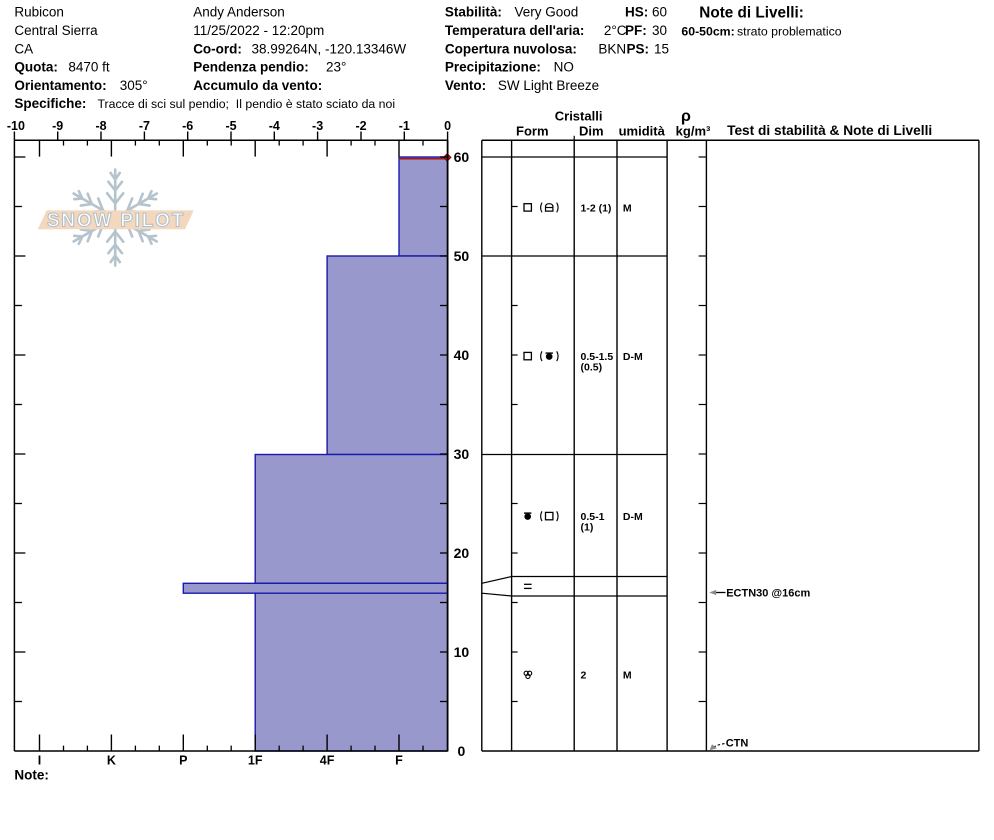 The height and width of the screenshot is (840, 994). I want to click on svg-text: -8, so click(100, 126).